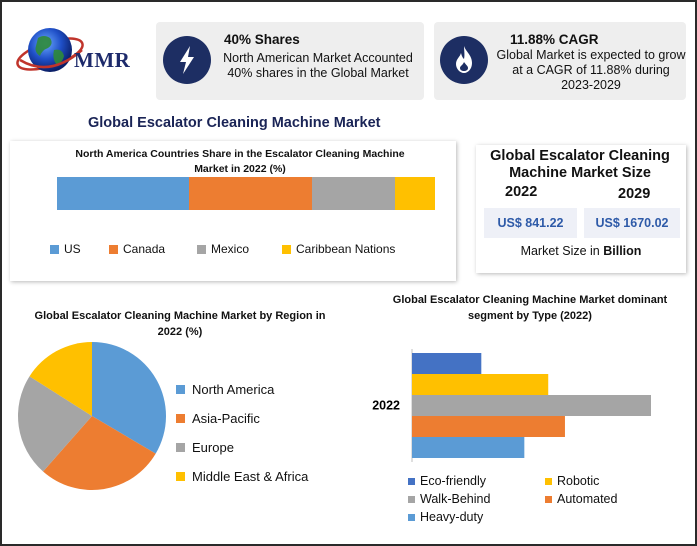 Image resolution: width=697 pixels, height=546 pixels. I want to click on type-chart-category-label: 2022, so click(386, 406).